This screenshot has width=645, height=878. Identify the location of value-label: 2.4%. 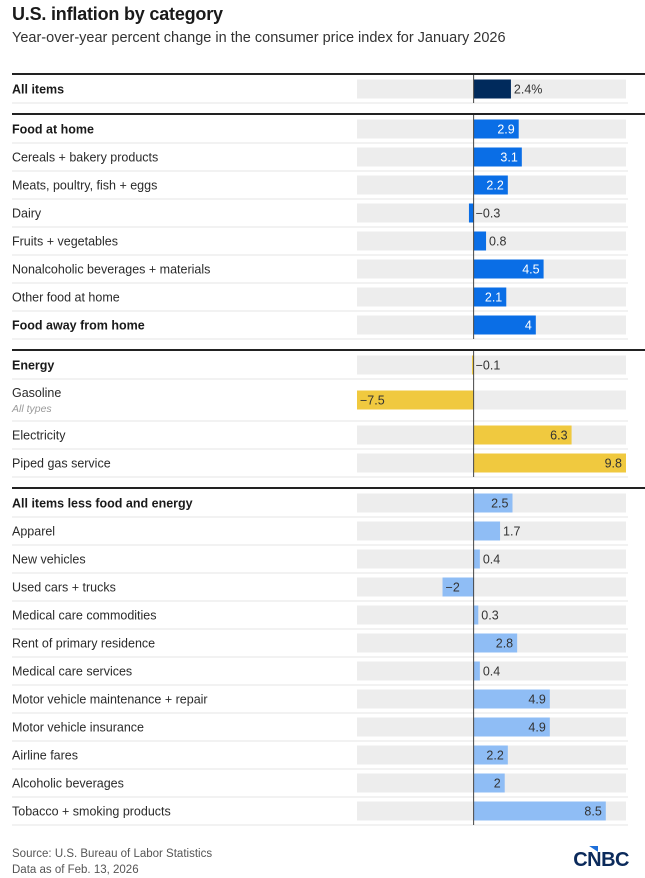
(528, 90).